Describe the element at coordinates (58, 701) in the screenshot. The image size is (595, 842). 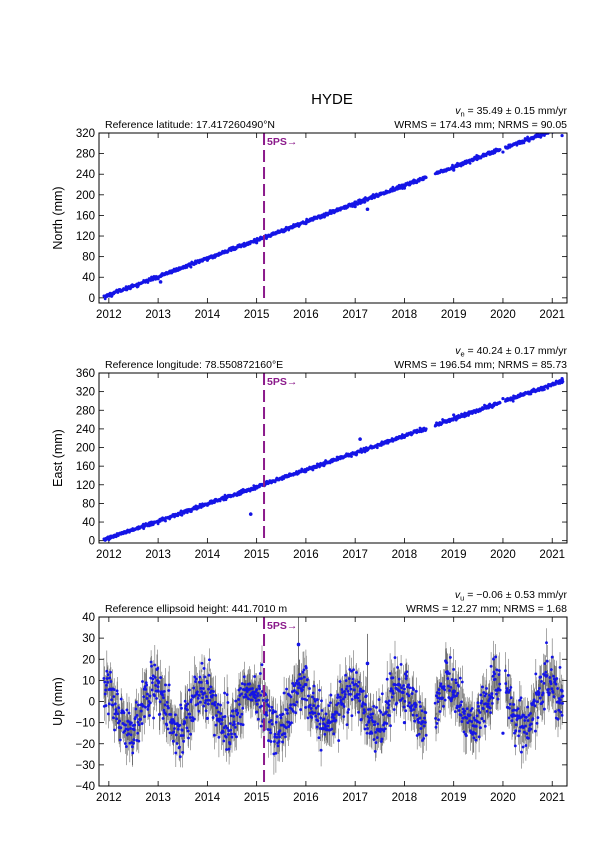
I see `y-axis-label: Up (mm)` at that location.